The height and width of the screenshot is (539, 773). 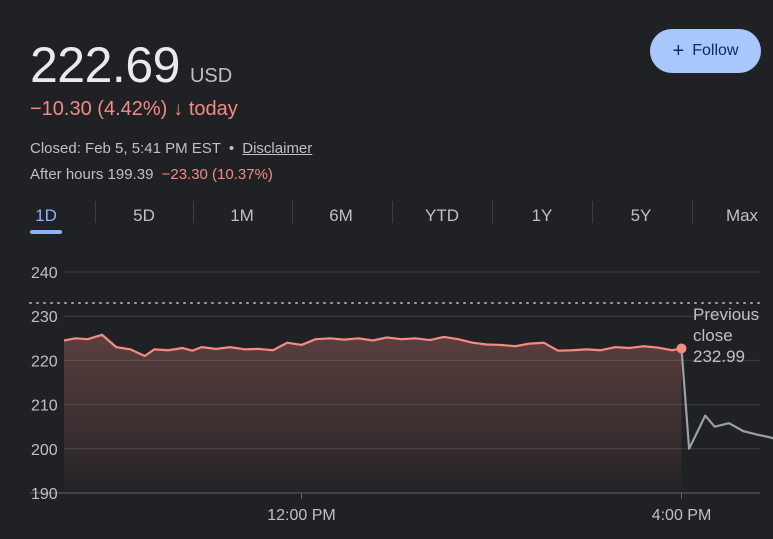 What do you see at coordinates (105, 65) in the screenshot?
I see `current-price: 222.69` at bounding box center [105, 65].